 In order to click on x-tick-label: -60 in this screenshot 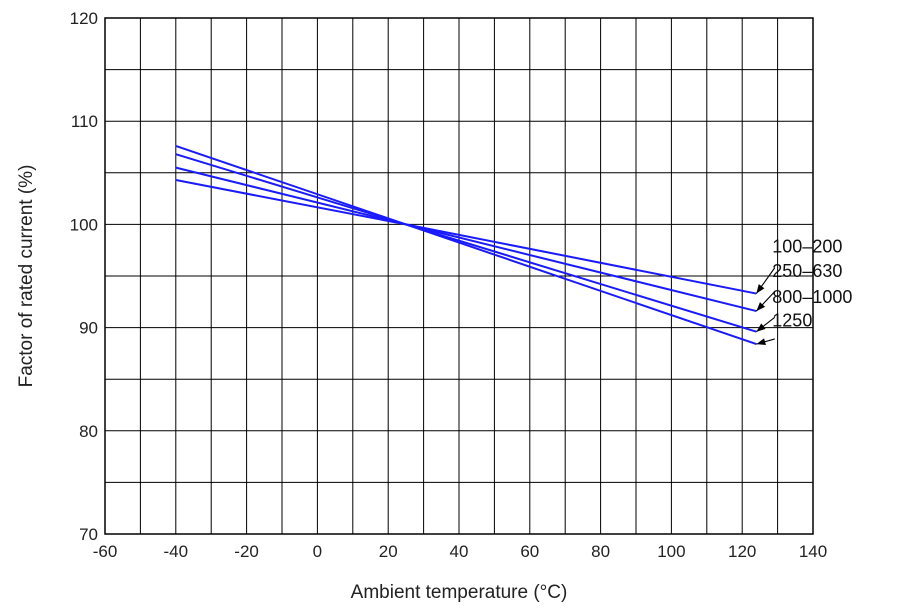, I will do `click(105, 551)`.